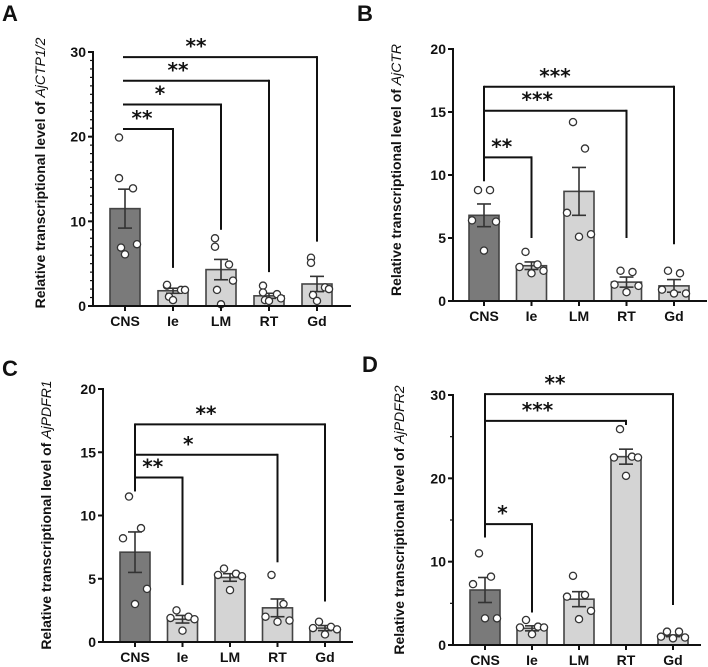 The height and width of the screenshot is (667, 708). What do you see at coordinates (396, 65) in the screenshot?
I see `y-axis-label-gene: AjCTR` at bounding box center [396, 65].